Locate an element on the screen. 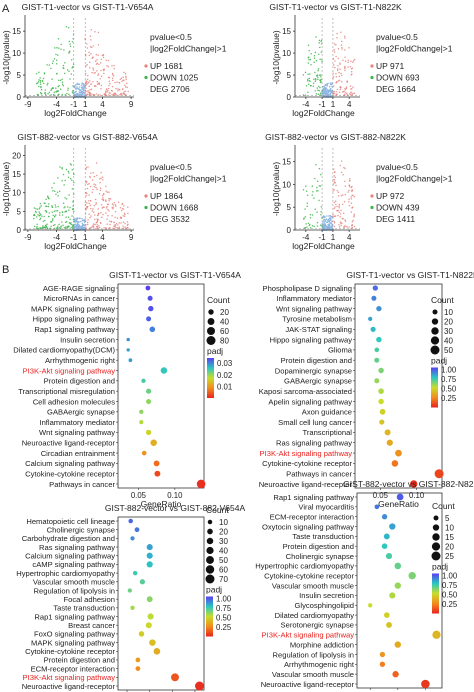  size-legend-label: 15 is located at coordinates (449, 537).